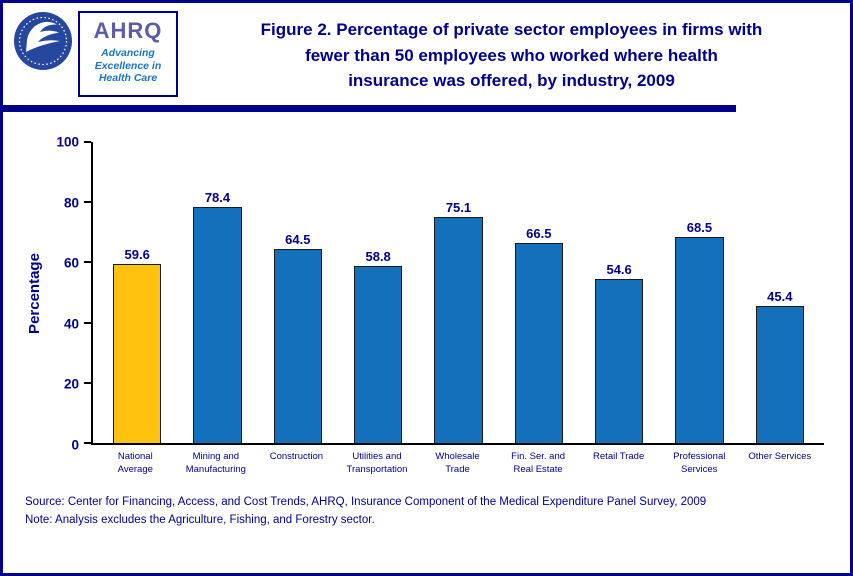 This screenshot has height=576, width=853. Describe the element at coordinates (539, 233) in the screenshot. I see `bar-value-label: 66.5` at that location.